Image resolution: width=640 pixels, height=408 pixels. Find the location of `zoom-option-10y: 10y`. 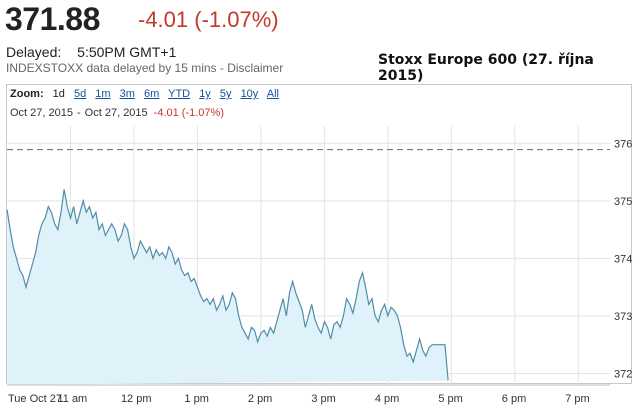

zoom-option-10y: 10y is located at coordinates (249, 94).